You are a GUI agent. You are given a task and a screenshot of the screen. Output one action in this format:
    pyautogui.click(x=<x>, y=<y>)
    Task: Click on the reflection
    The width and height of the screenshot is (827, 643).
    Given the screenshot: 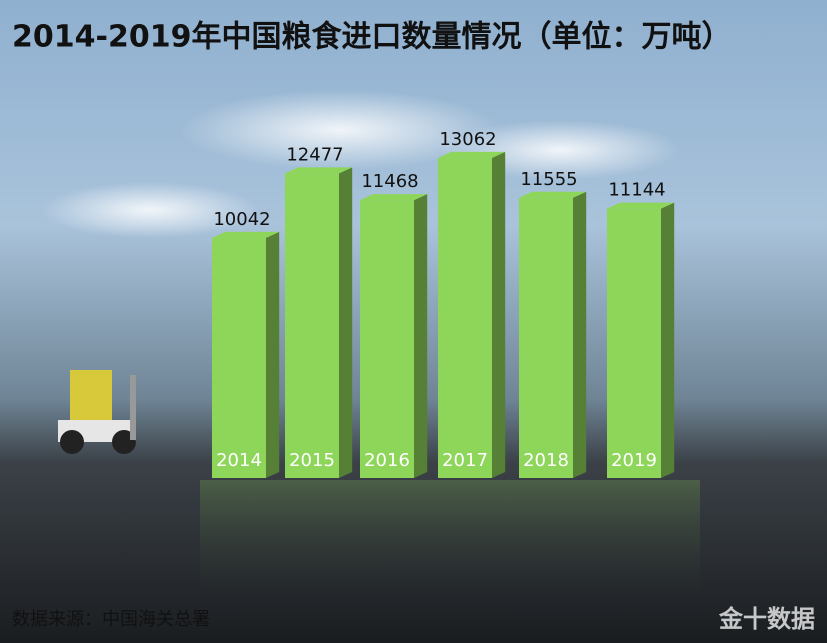 What is the action you would take?
    pyautogui.click(x=450, y=540)
    